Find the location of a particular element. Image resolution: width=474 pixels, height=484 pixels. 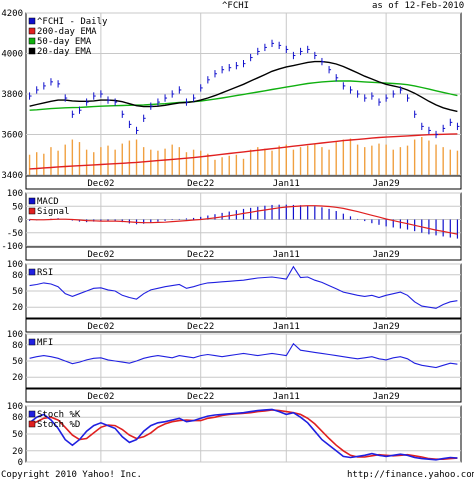

as-of-date: as of 12-Feb-2010 is located at coordinates (418, 6).